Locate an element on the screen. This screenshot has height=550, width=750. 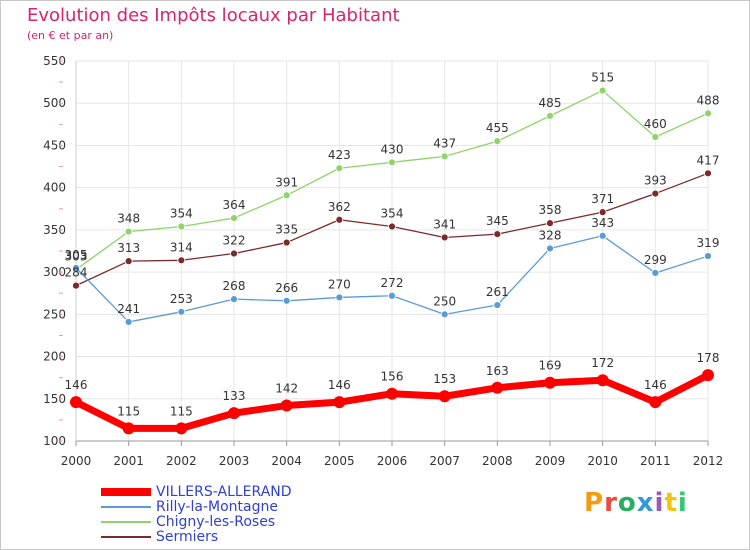
data-label: 142 is located at coordinates (286, 389).